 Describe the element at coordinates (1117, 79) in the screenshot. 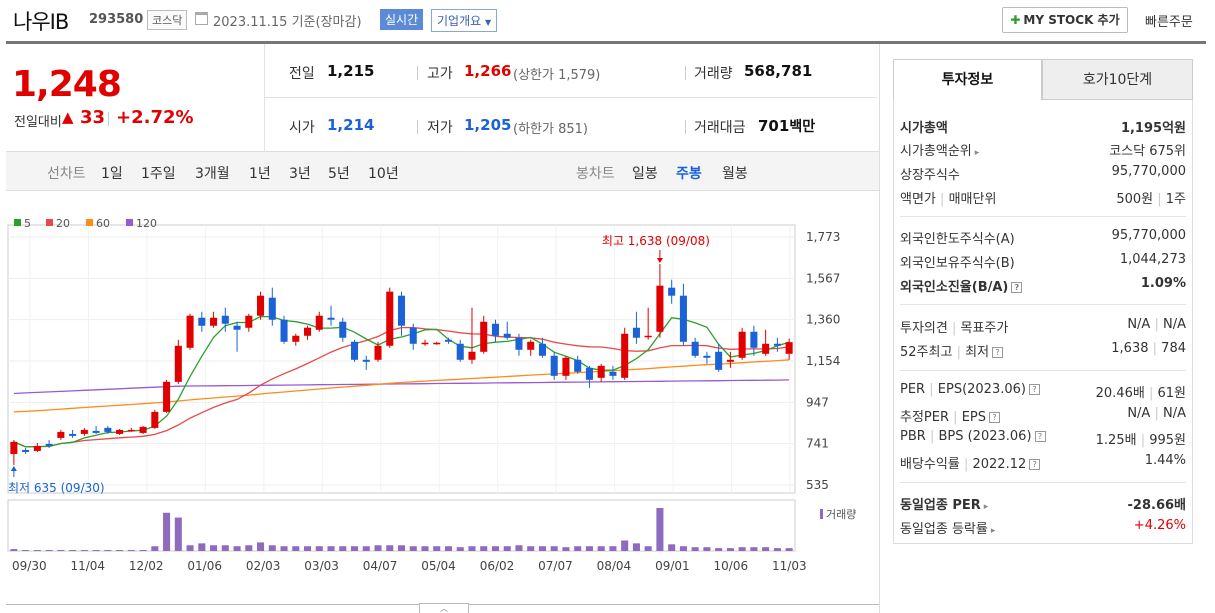

I see `tab-orderbook: 호가10단계` at that location.